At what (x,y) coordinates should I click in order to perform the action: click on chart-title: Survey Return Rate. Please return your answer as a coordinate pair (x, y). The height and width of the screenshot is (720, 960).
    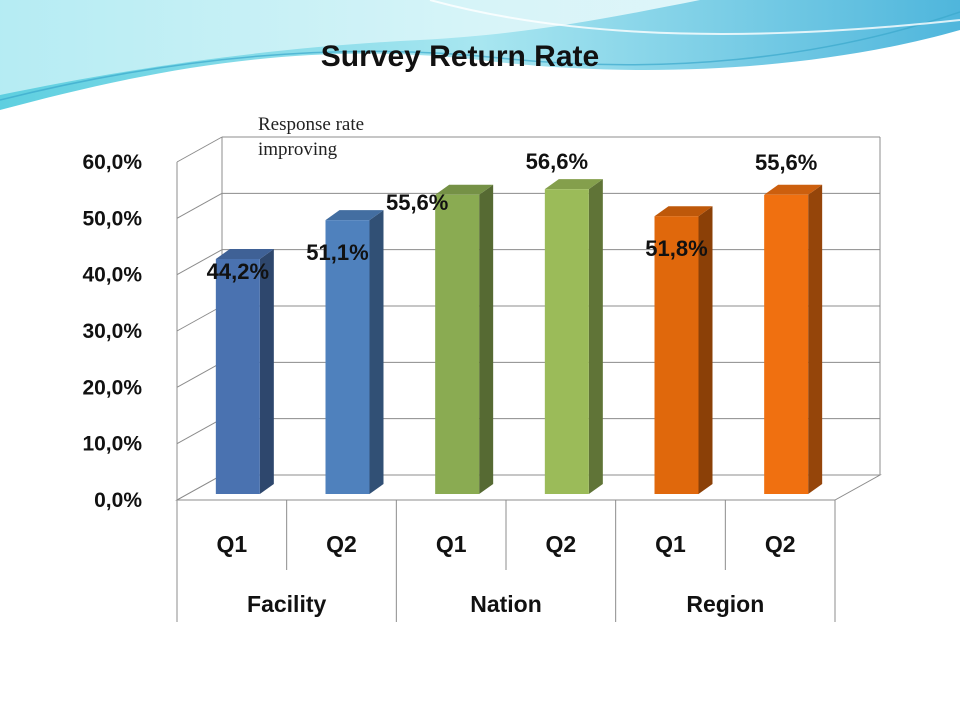
    Looking at the image, I should click on (460, 56).